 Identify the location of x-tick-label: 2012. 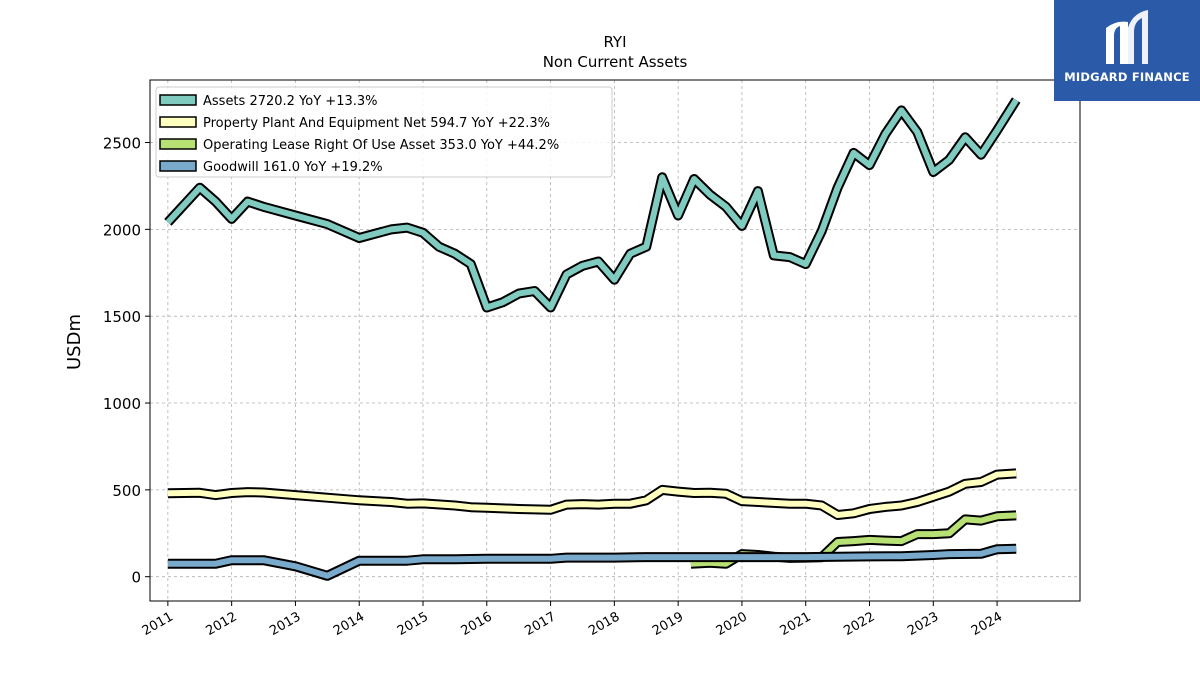
(221, 624).